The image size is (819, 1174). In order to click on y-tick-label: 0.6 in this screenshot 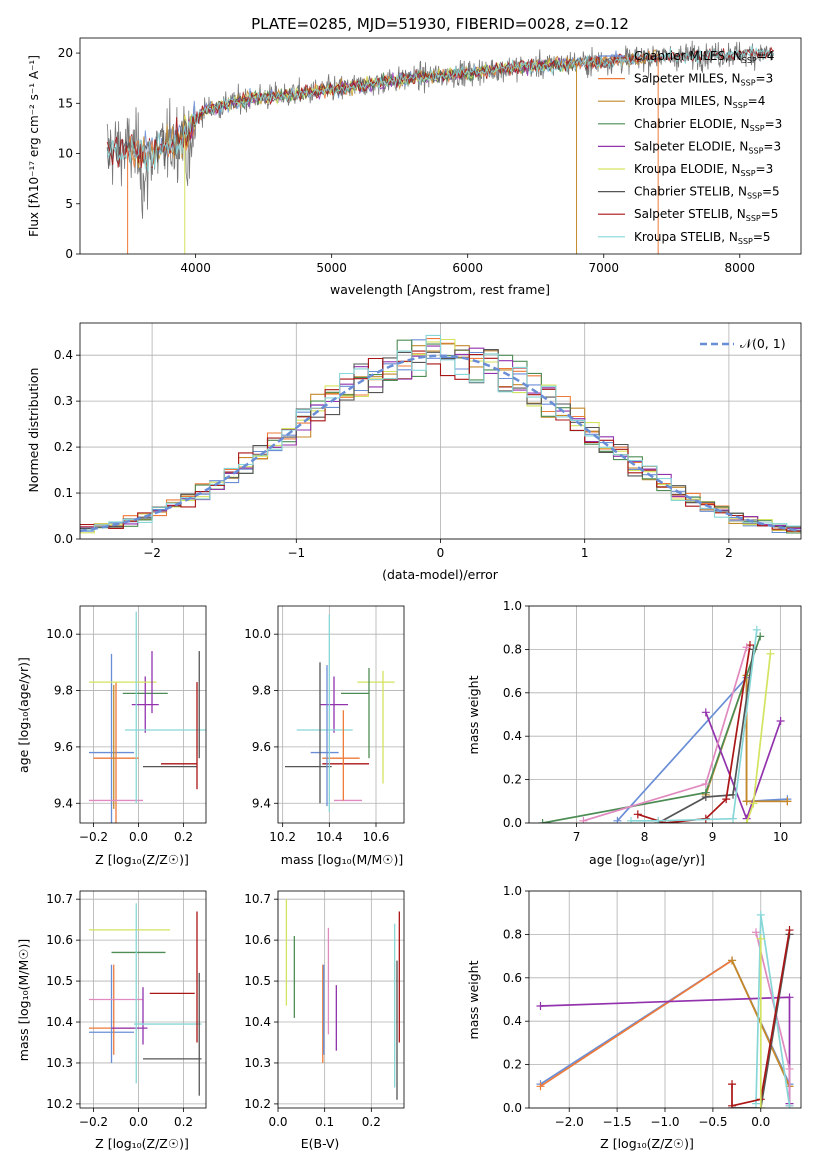, I will do `click(512, 693)`.